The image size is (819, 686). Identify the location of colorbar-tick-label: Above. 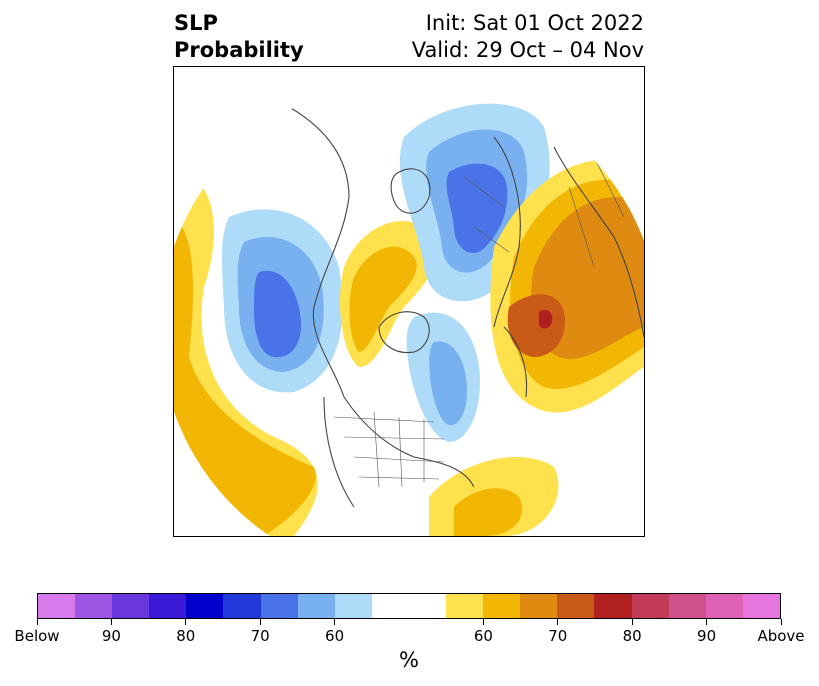
(781, 636).